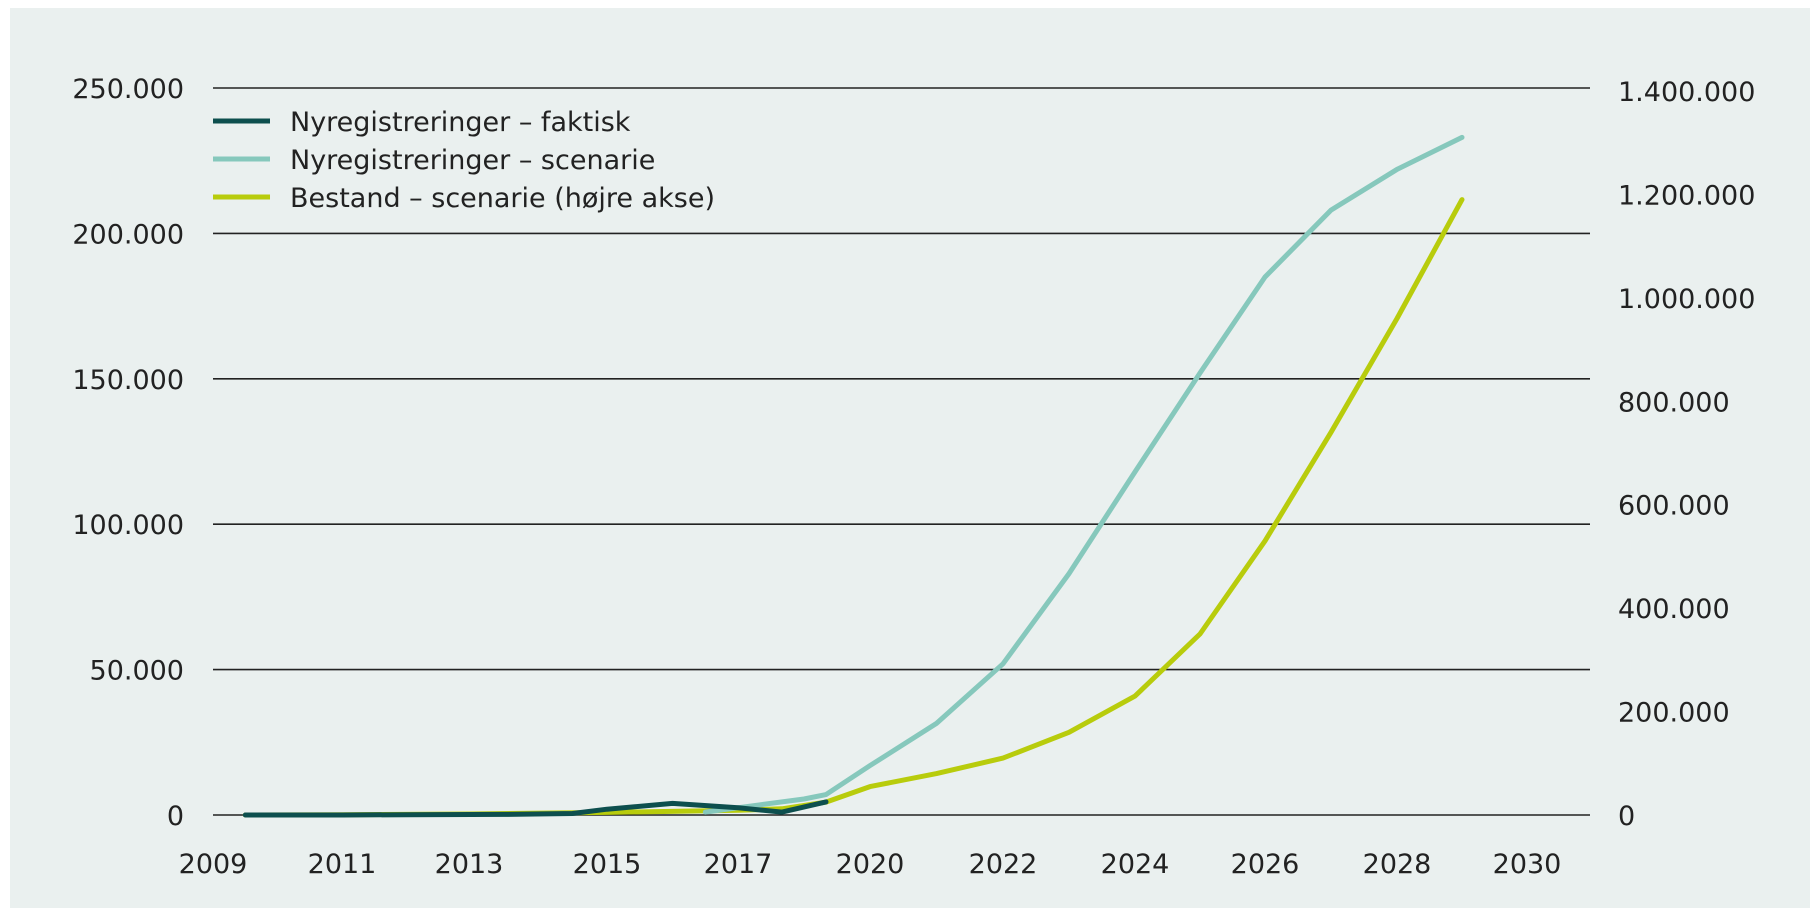 This screenshot has width=1819, height=911. What do you see at coordinates (469, 864) in the screenshot?
I see `x-tick-label: 2013` at bounding box center [469, 864].